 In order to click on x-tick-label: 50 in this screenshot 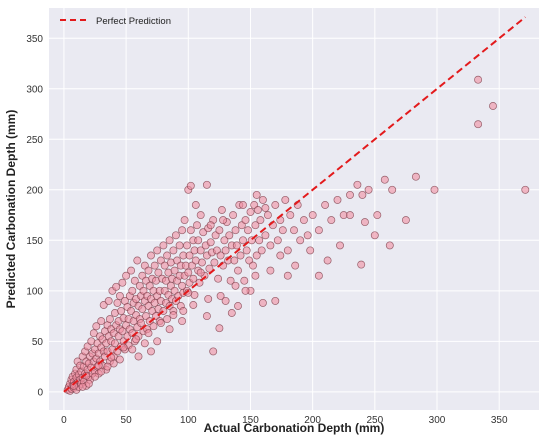, I will do `click(127, 420)`.